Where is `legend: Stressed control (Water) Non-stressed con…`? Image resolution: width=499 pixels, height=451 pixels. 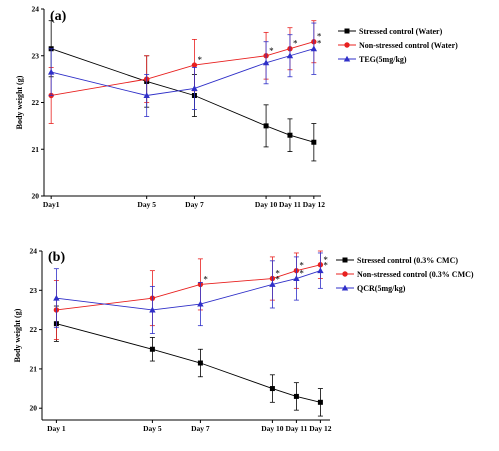
legend: Stressed control (Water) Non-stressed con… is located at coordinates (398, 45).